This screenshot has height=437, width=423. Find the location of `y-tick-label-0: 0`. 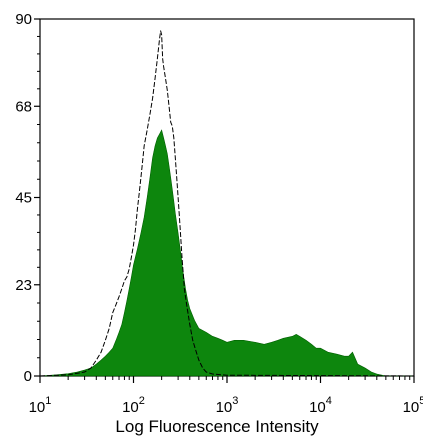

y-tick-label-0: 0 is located at coordinates (28, 376).